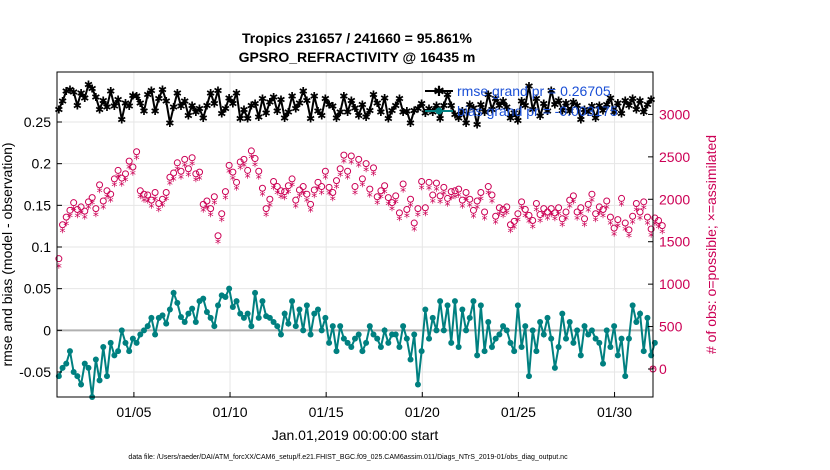 The image size is (830, 470). I want to click on assimilated-point-54: *, so click(259, 179).